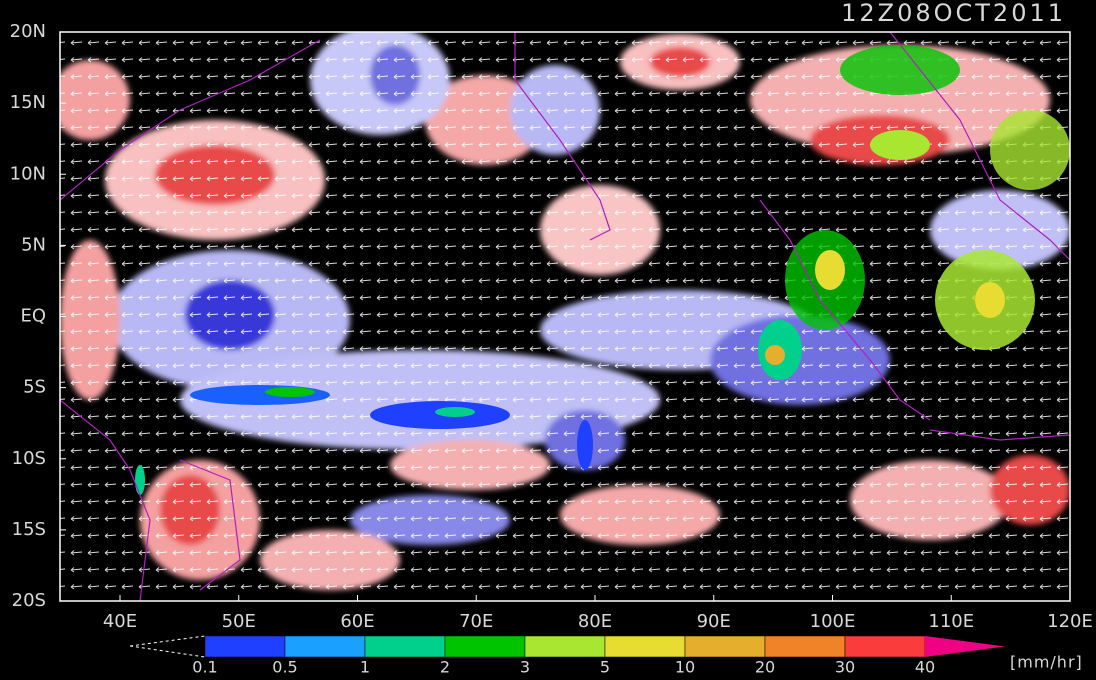 The height and width of the screenshot is (680, 1096). Describe the element at coordinates (1070, 621) in the screenshot. I see `longitude-label: 120E` at that location.